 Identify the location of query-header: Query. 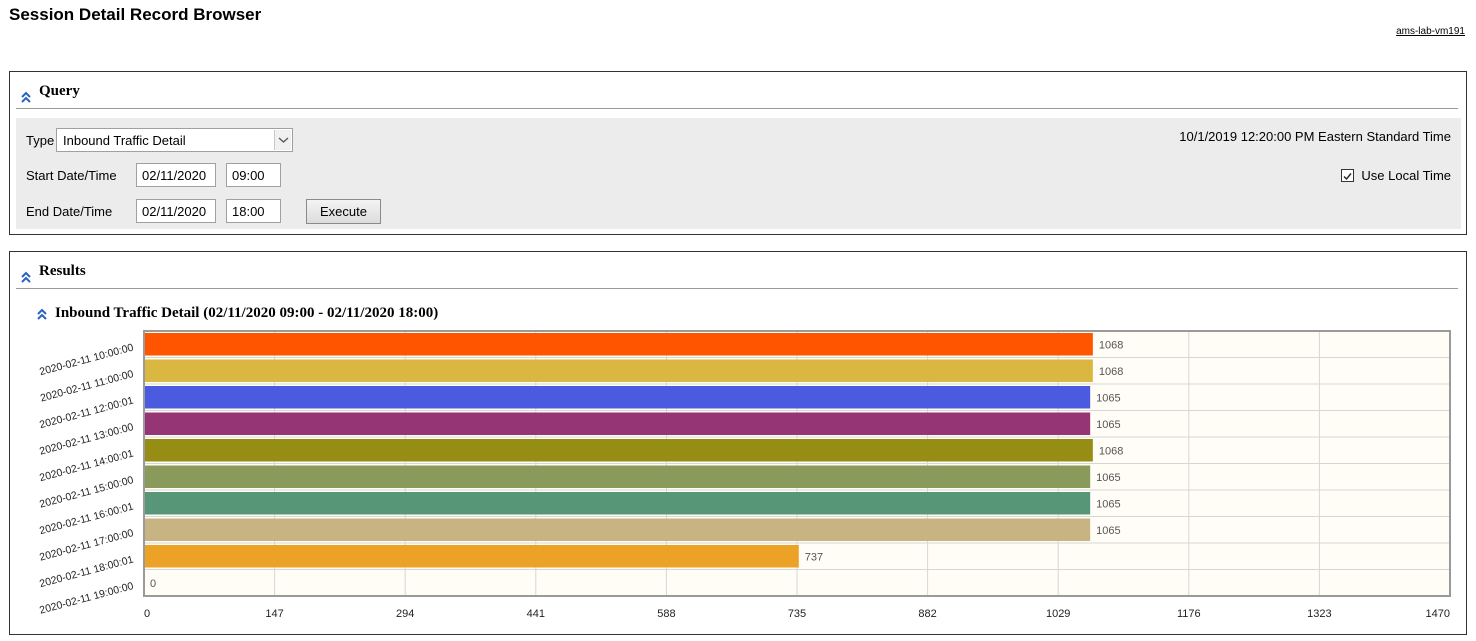
(737, 94).